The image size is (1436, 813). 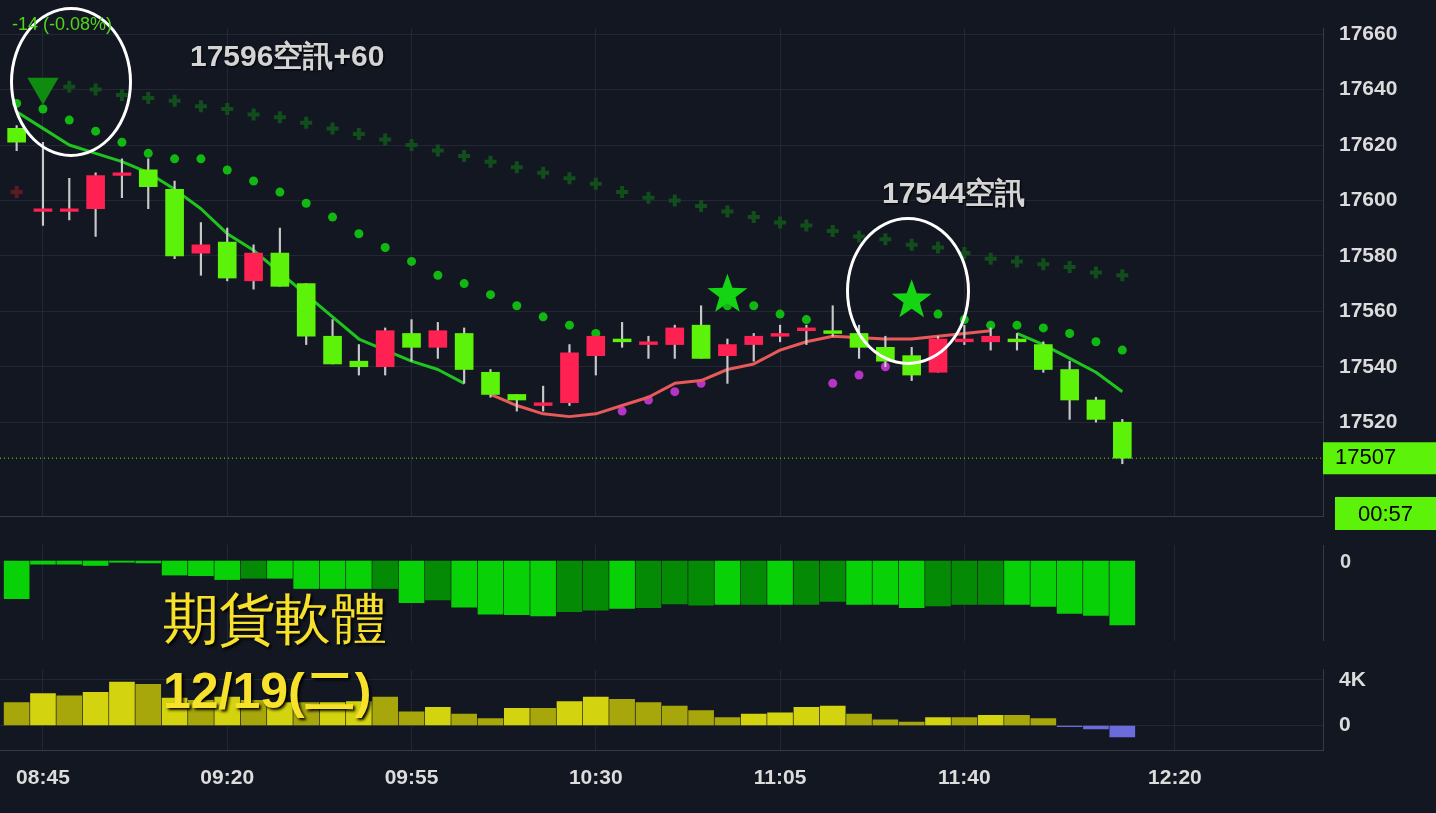 What do you see at coordinates (595, 777) in the screenshot?
I see `x-tick-label: 10:30` at bounding box center [595, 777].